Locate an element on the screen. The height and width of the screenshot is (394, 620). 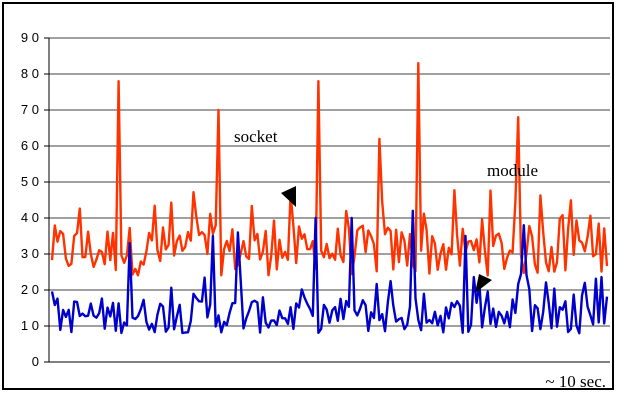
annotation-socket: socket is located at coordinates (256, 136).